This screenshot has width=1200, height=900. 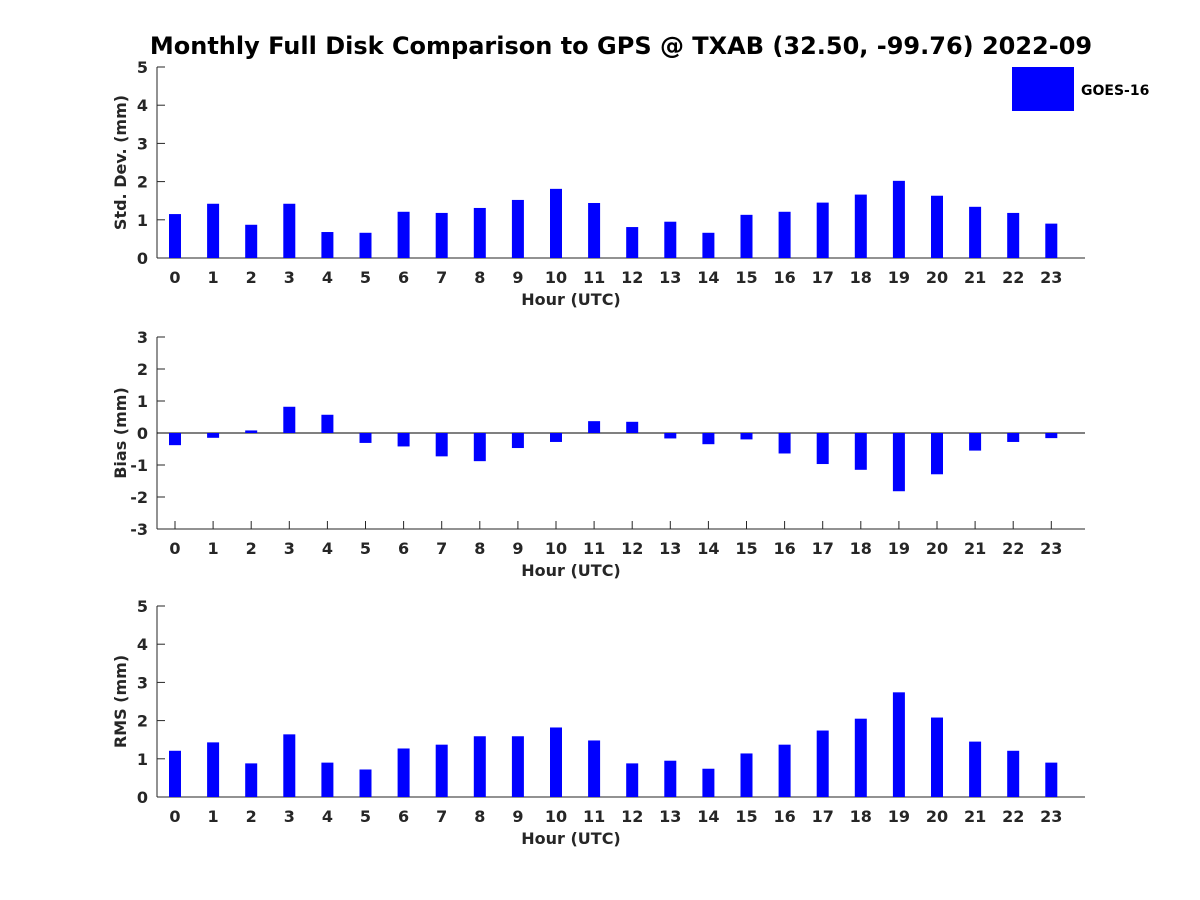 I want to click on x-tick-label: 18, so click(x=861, y=548).